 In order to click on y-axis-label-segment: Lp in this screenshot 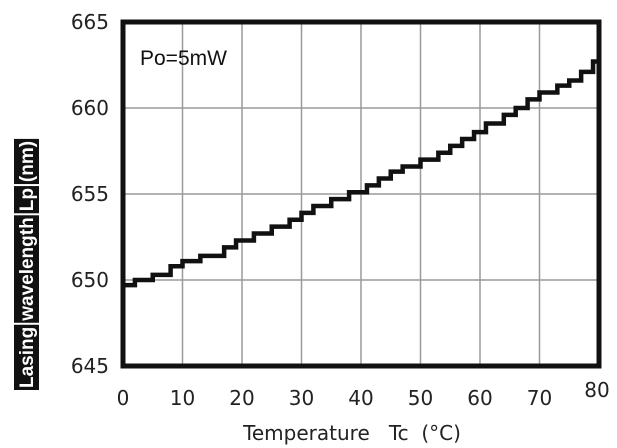, I will do `click(27, 199)`.